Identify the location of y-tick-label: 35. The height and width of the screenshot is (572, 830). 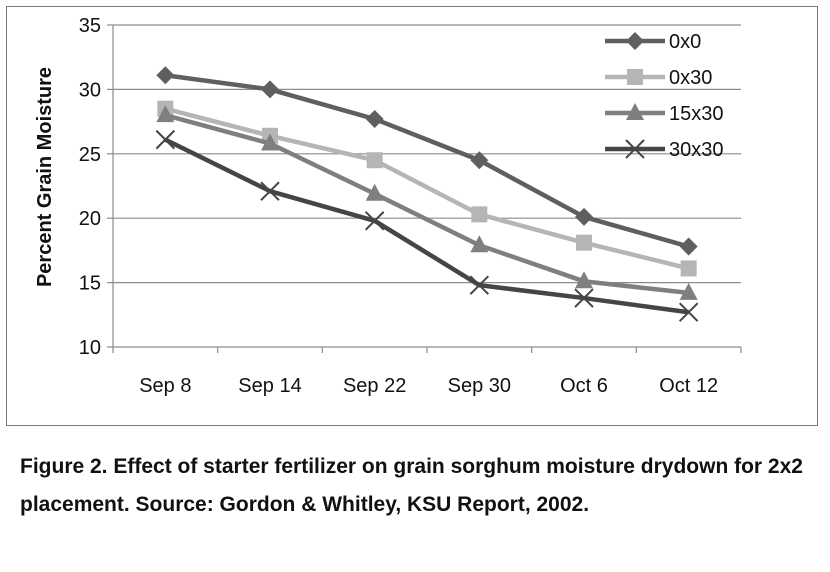
(90, 26).